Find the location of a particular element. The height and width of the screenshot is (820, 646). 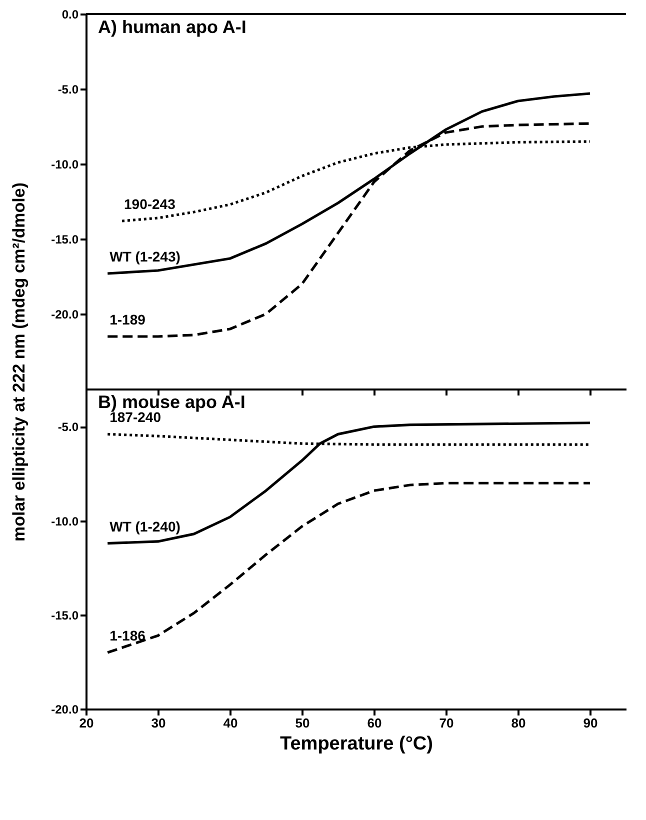

x-tick-label: 20 is located at coordinates (86, 723).